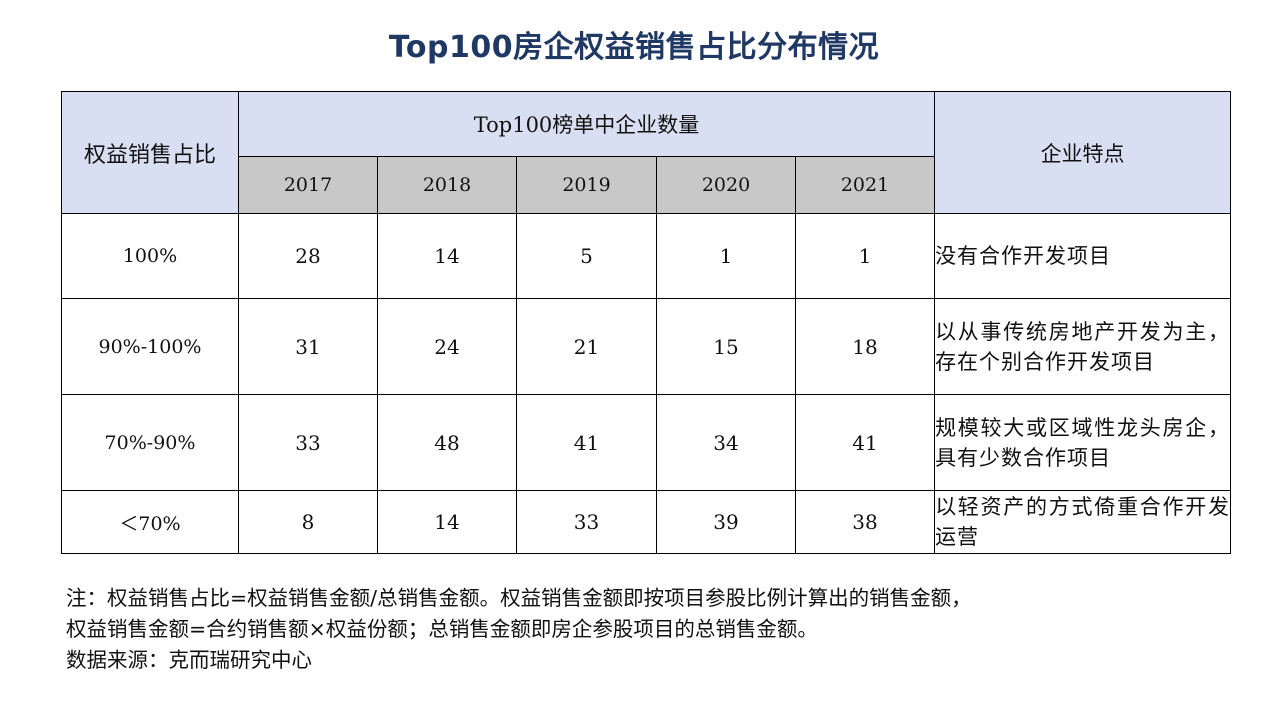 The width and height of the screenshot is (1268, 702). Describe the element at coordinates (308, 346) in the screenshot. I see `count-cell: 31` at that location.